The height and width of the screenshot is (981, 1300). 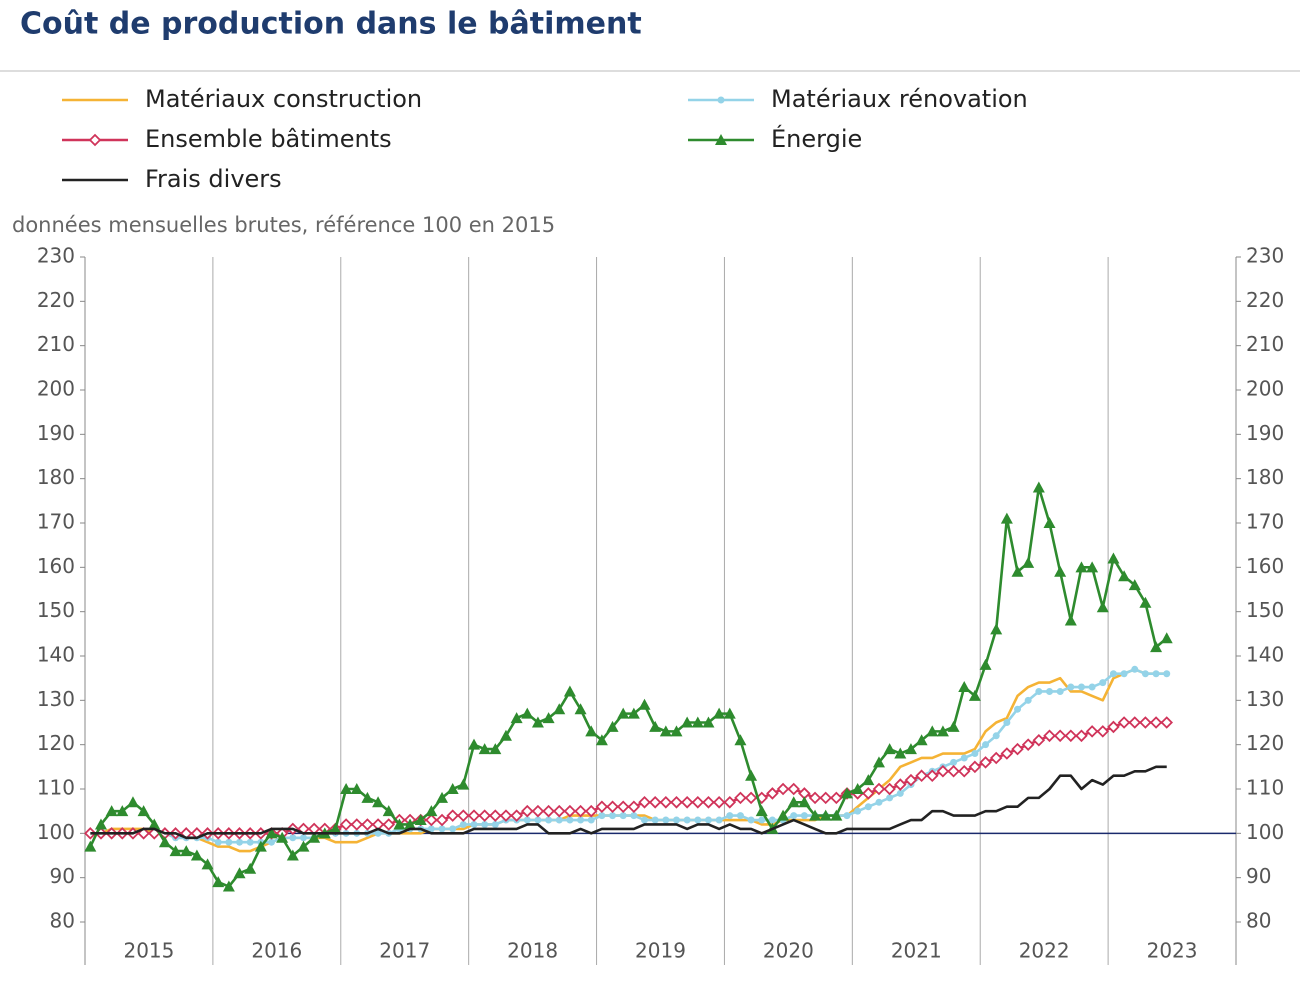 I want to click on y2-tick-label: 160, so click(x=1265, y=566).